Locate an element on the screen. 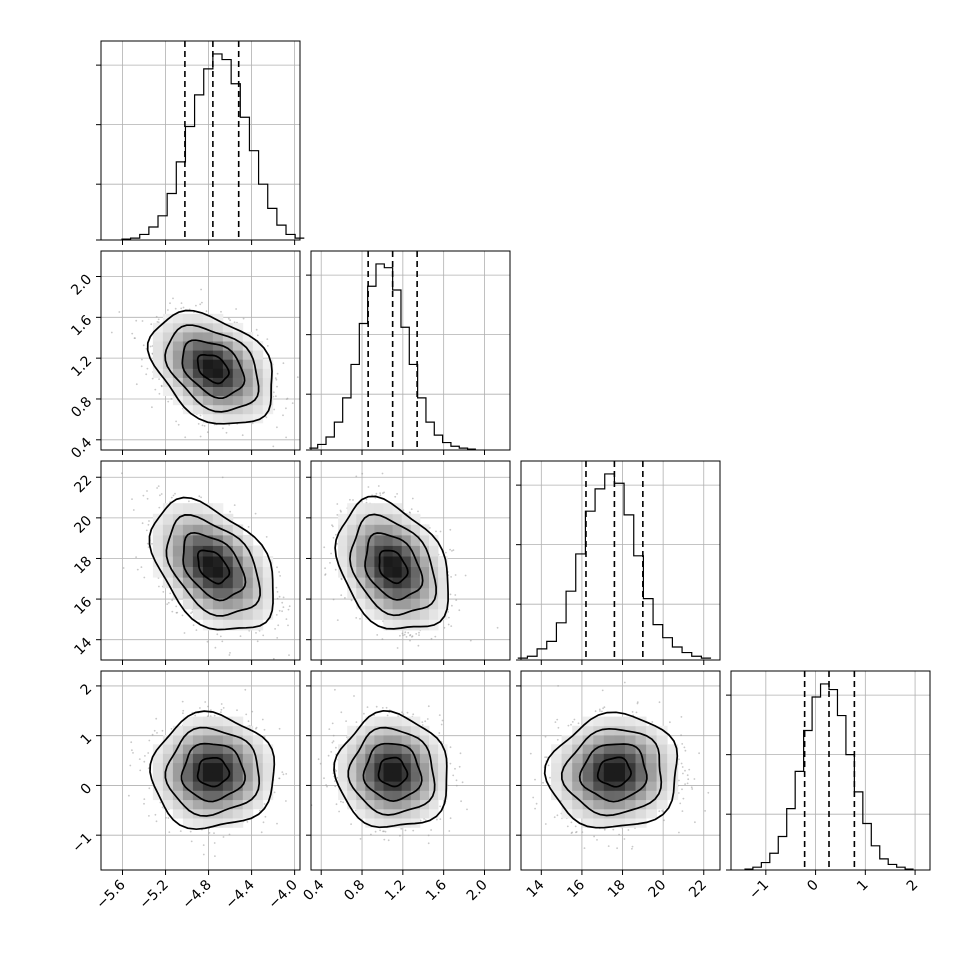  x-tick-label: −1 is located at coordinates (759, 890).